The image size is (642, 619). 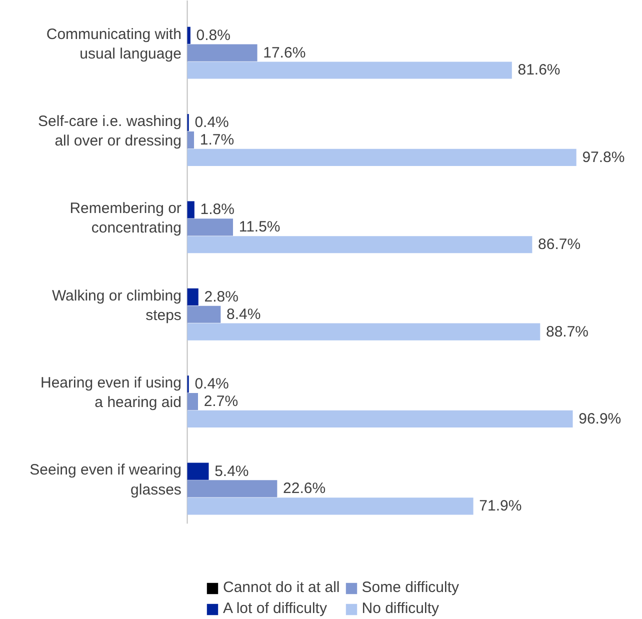 I want to click on data-label: 86.7%, so click(x=559, y=245).